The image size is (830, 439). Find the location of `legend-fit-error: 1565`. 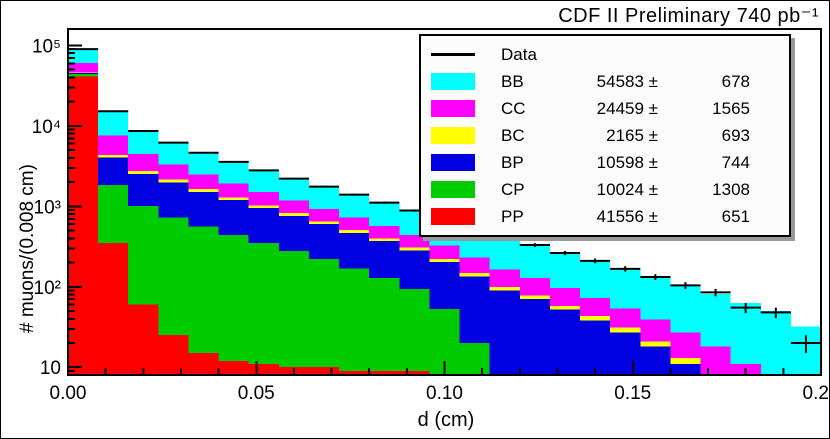

legend-fit-error: 1565 is located at coordinates (731, 108).